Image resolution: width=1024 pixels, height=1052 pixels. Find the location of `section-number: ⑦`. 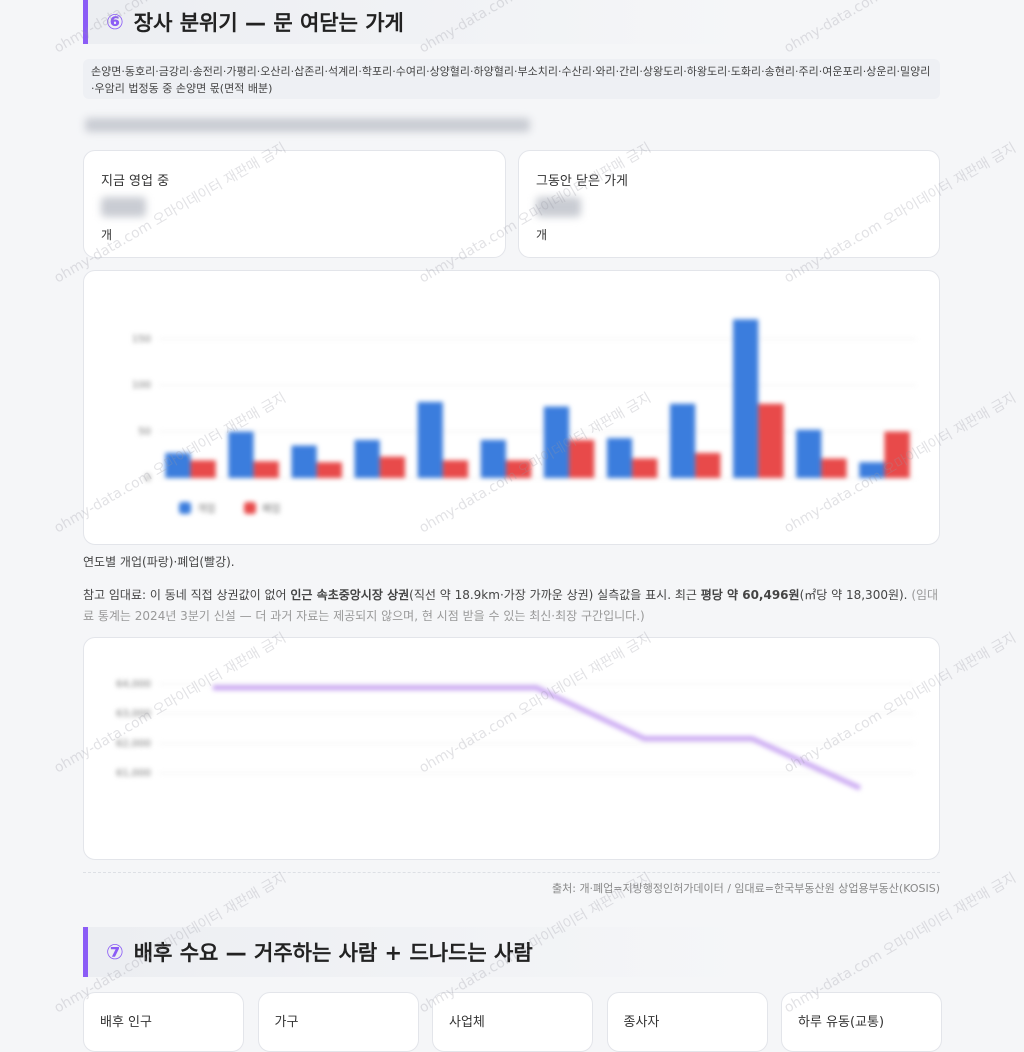

section-number: ⑦ is located at coordinates (115, 952).